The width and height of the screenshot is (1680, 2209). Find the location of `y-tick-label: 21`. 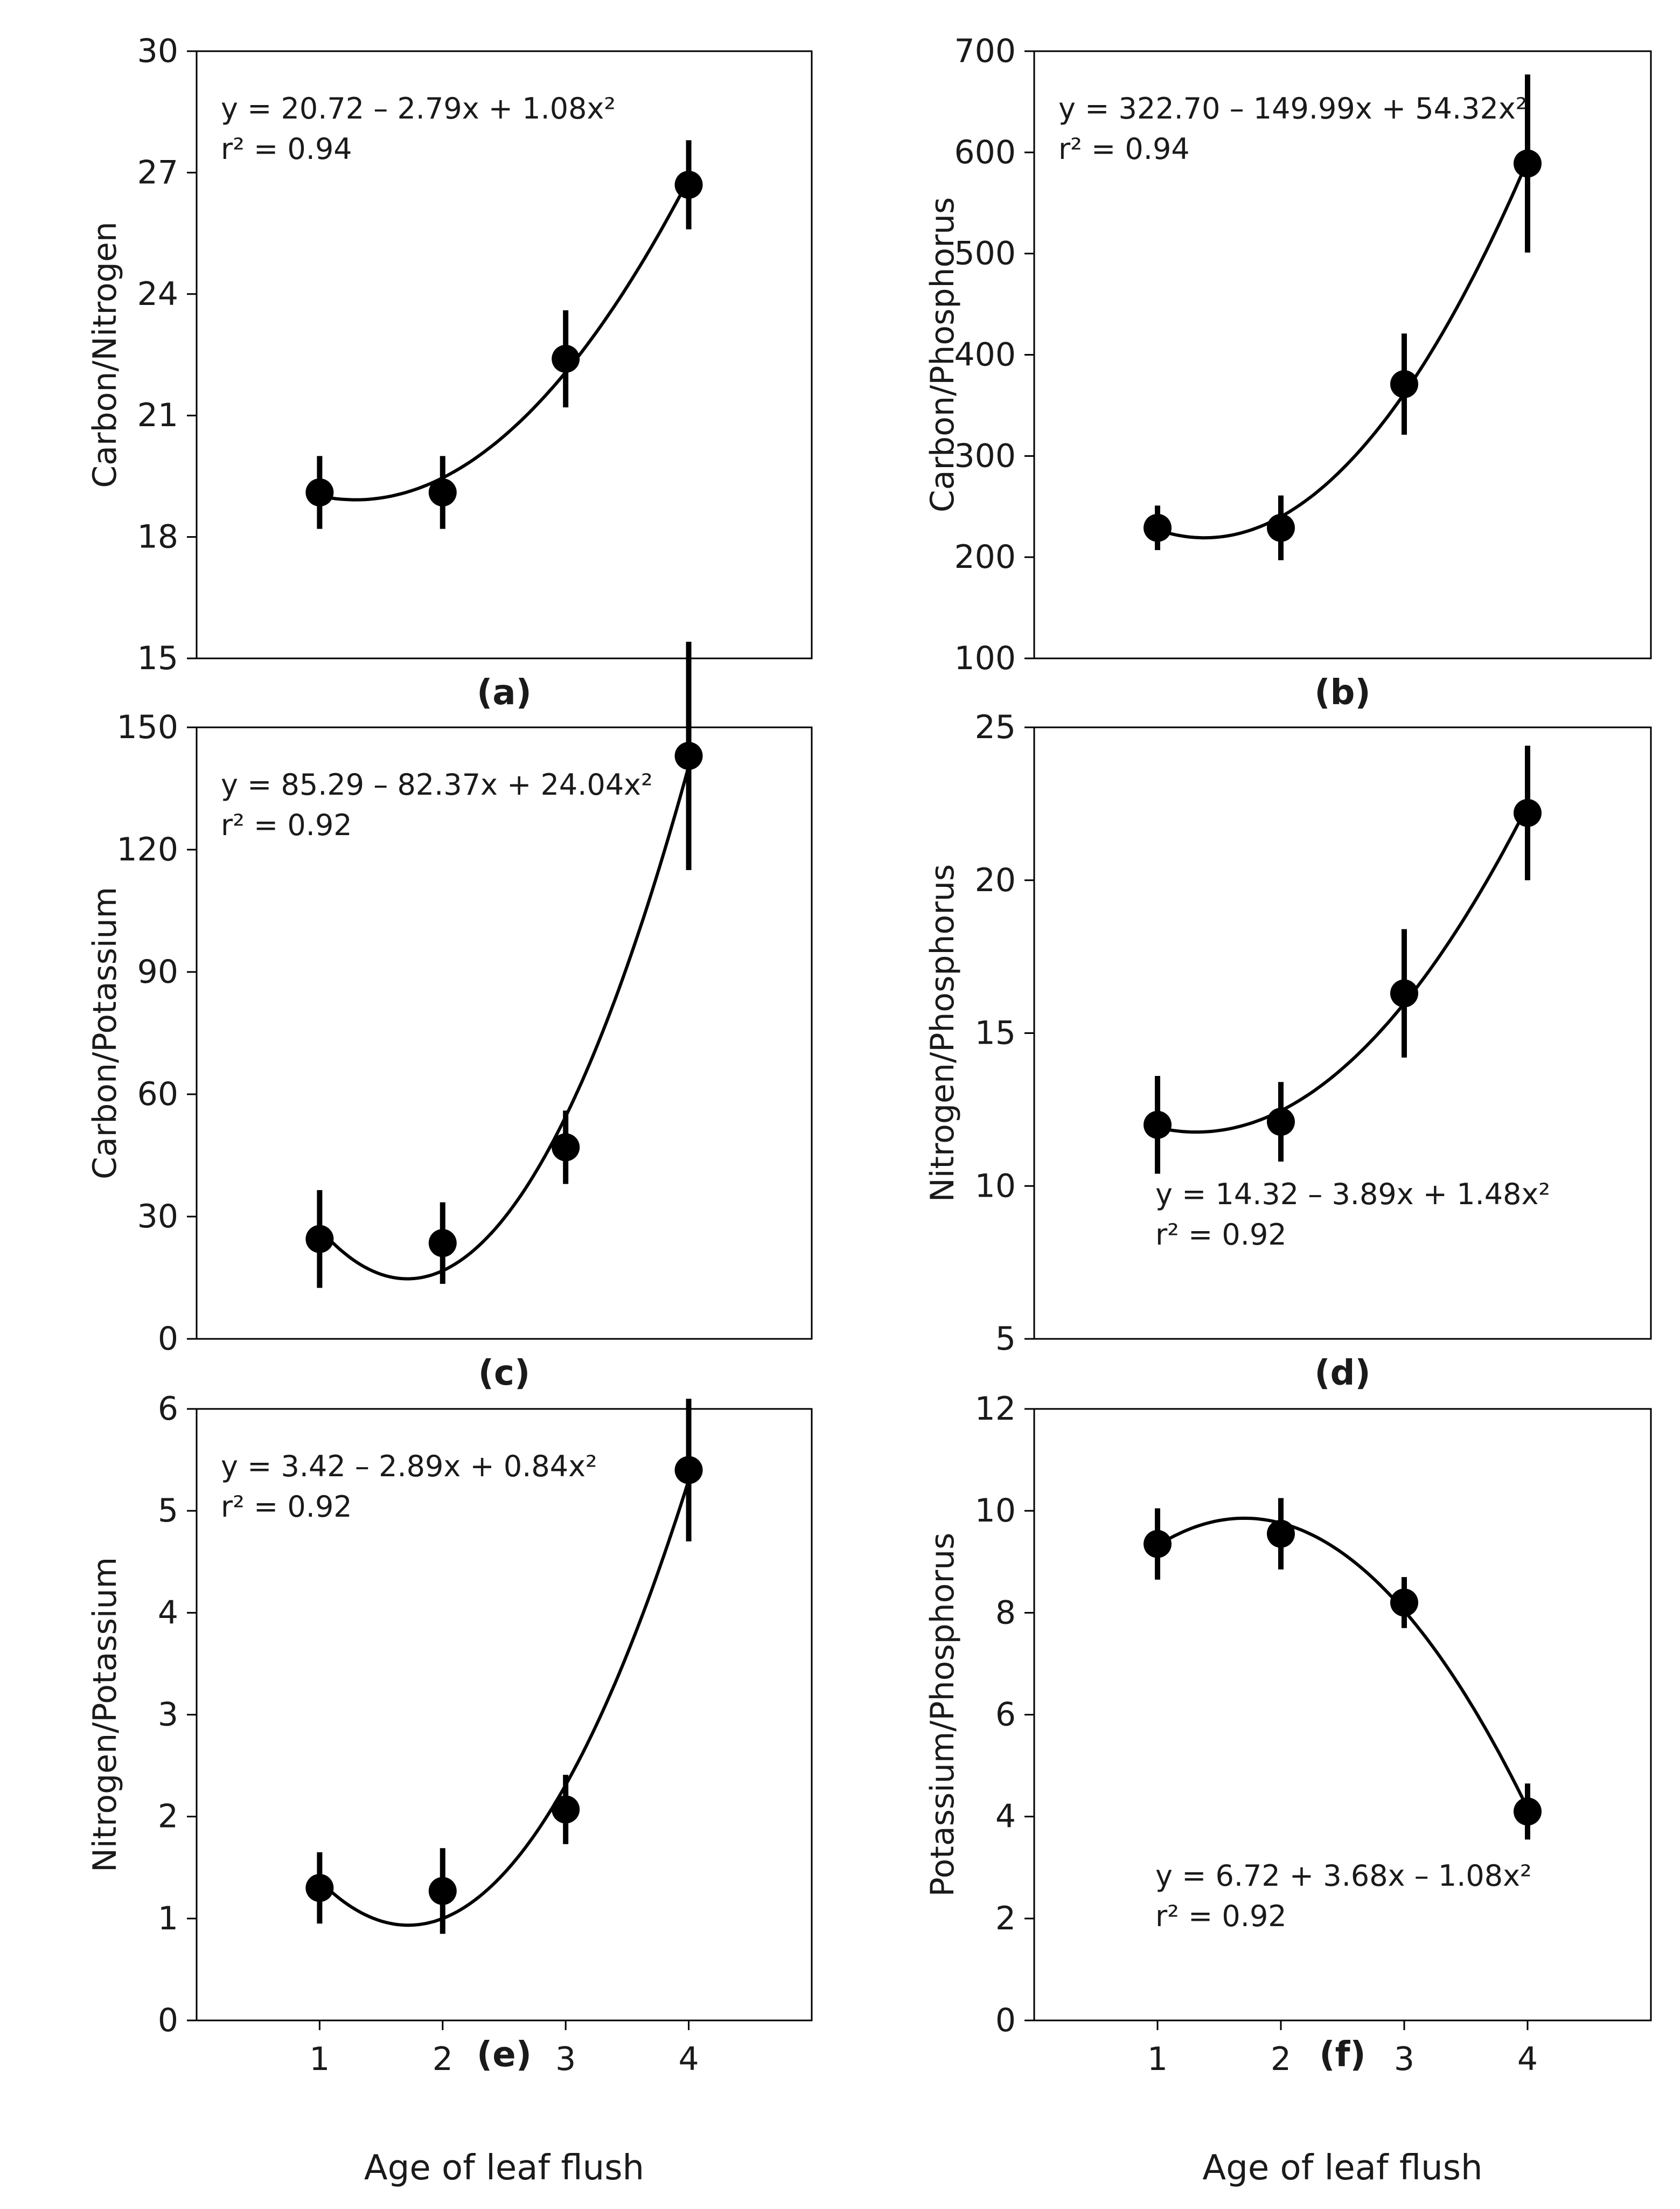

y-tick-label: 21 is located at coordinates (157, 415).